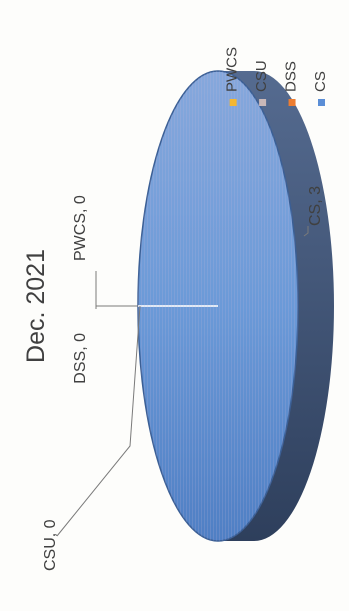 The image size is (349, 611). Describe the element at coordinates (320, 81) in the screenshot. I see `legend-label-cs: CS` at that location.